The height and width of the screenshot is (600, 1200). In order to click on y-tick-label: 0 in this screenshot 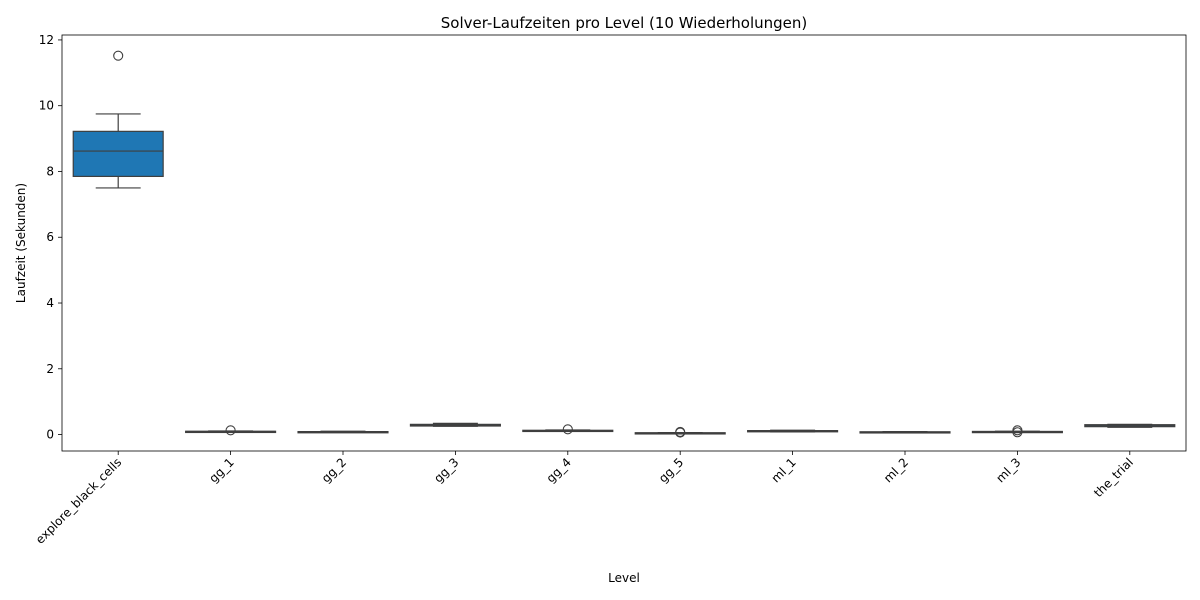, I will do `click(50, 435)`.